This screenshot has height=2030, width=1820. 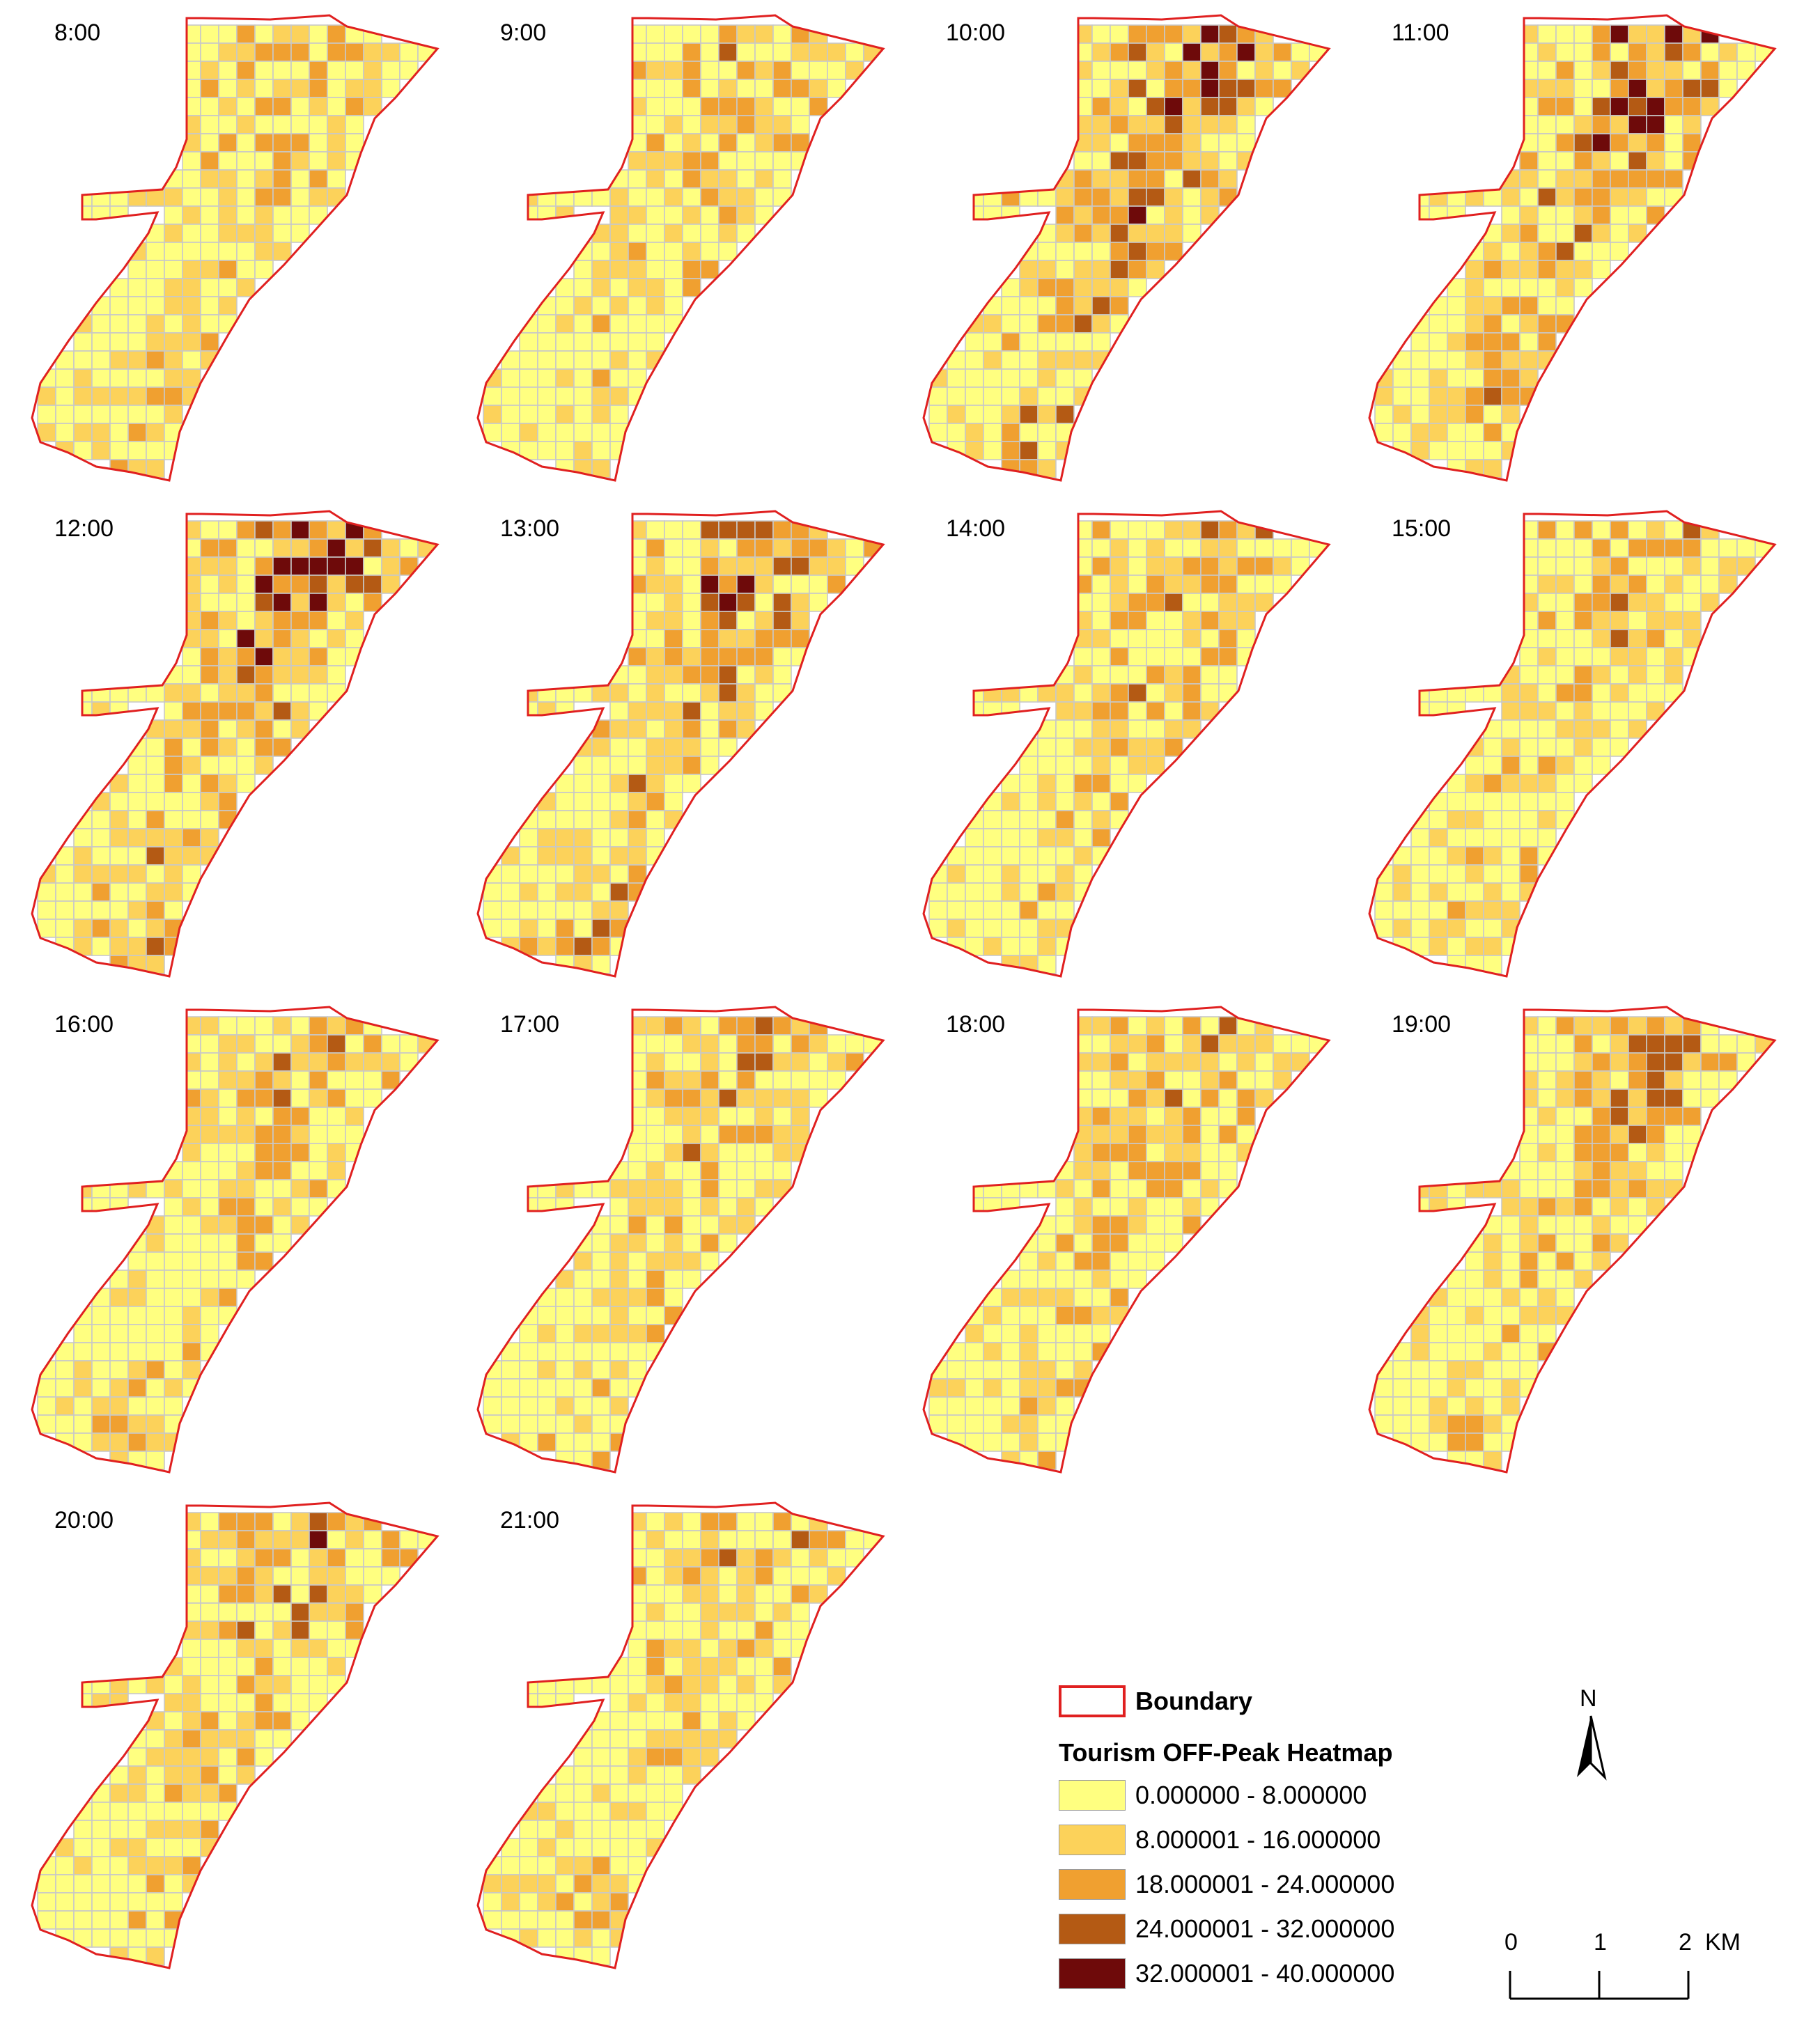 I want to click on heatmap-panel: 16:00, so click(x=242, y=1246).